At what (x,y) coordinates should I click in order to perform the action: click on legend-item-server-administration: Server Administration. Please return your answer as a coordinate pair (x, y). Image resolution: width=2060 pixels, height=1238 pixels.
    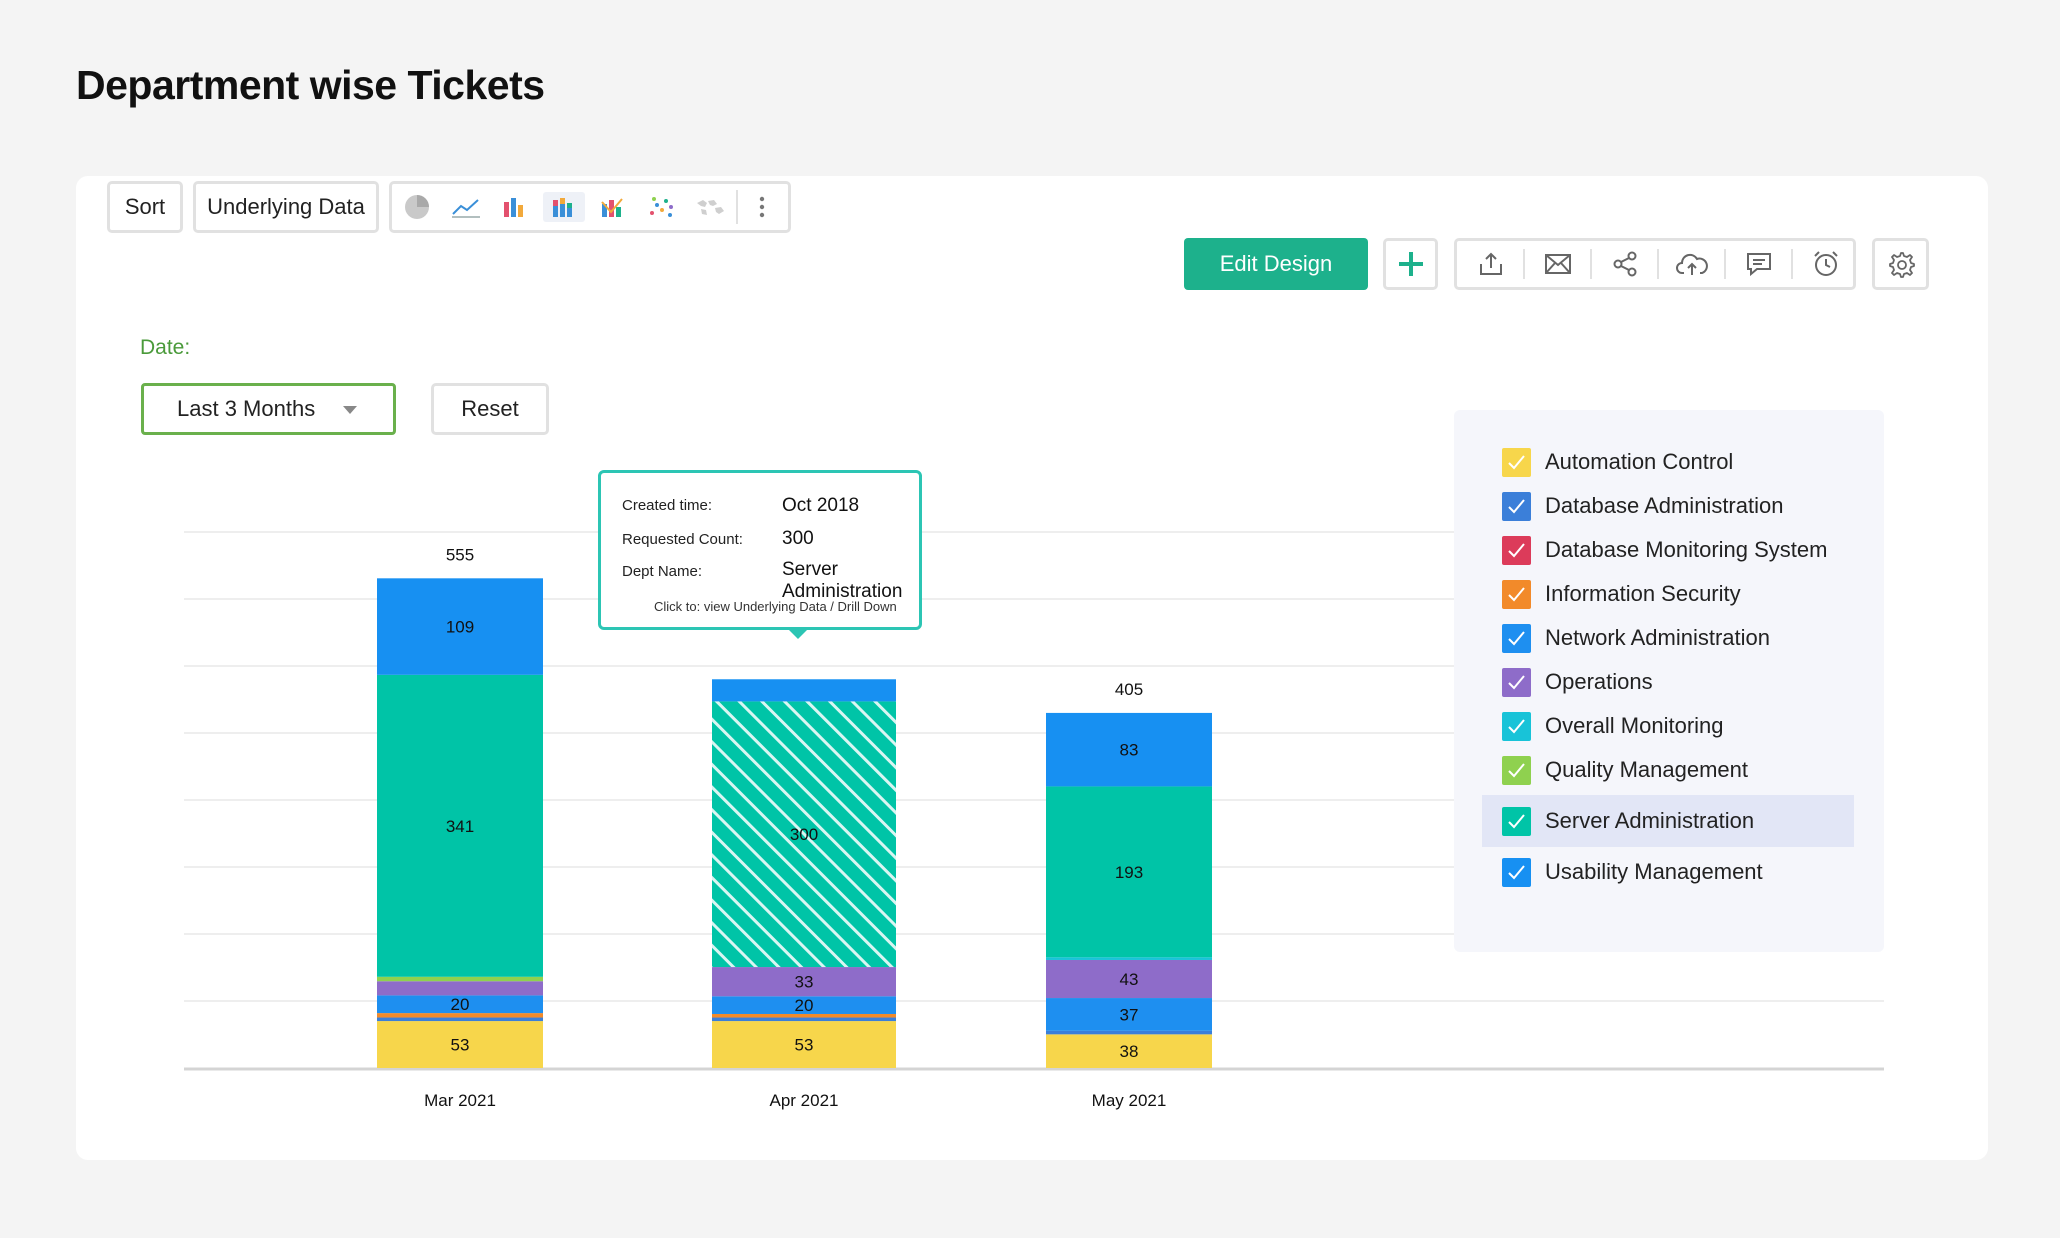
    Looking at the image, I should click on (1668, 821).